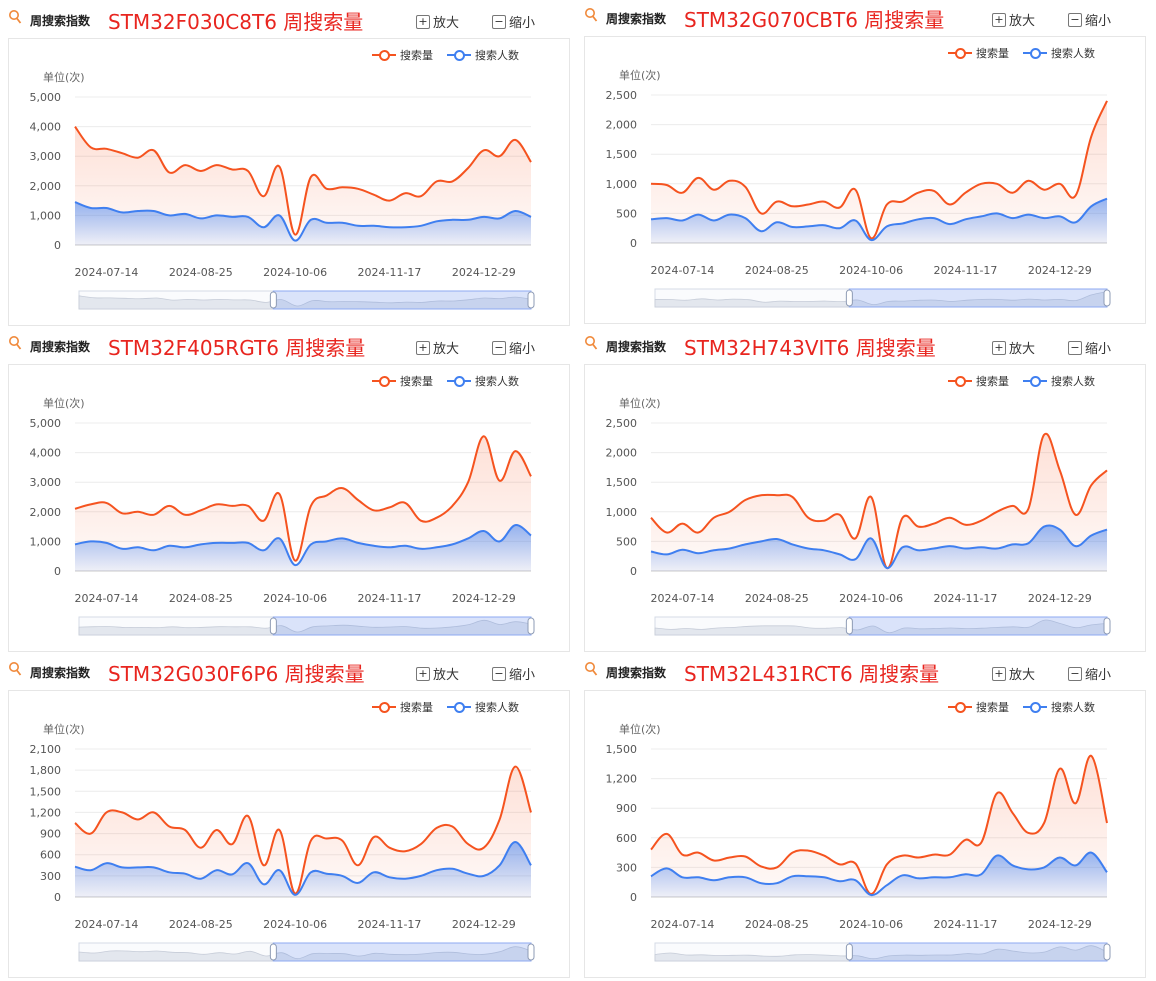 The width and height of the screenshot is (1156, 981). I want to click on y-tick-label: 1,500, so click(46, 791).